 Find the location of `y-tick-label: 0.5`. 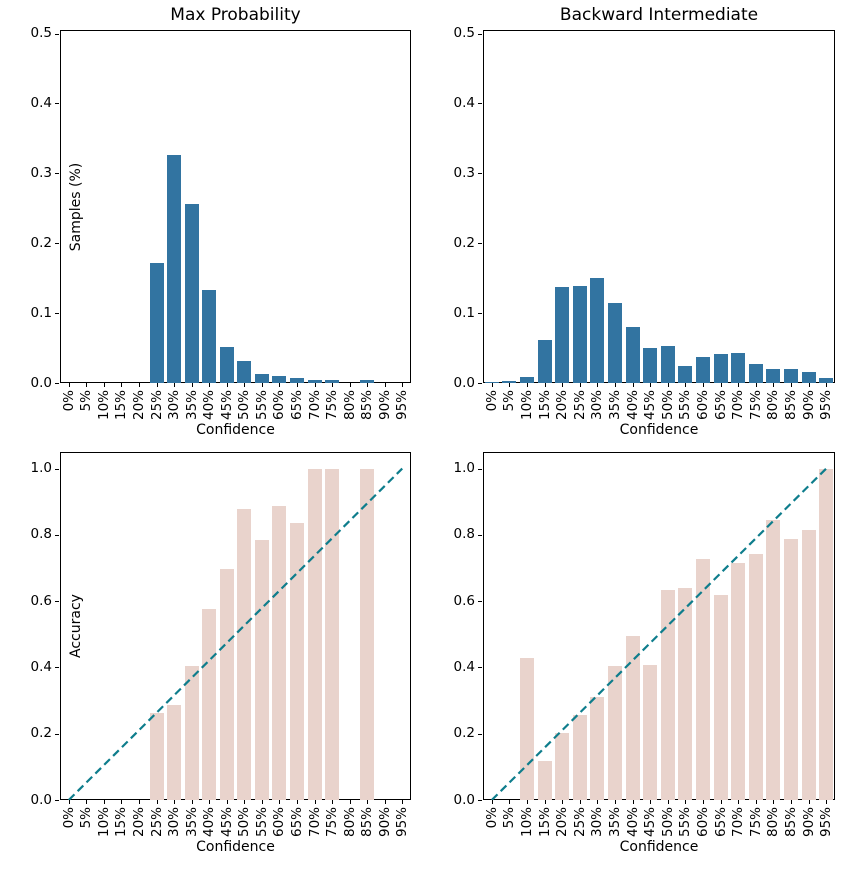

y-tick-label: 0.5 is located at coordinates (41, 33).